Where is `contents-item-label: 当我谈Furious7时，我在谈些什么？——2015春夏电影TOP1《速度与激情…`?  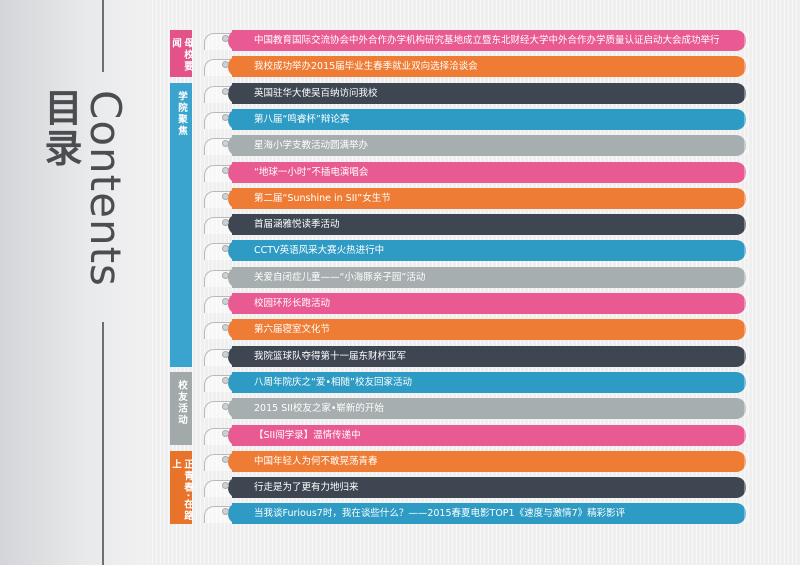
contents-item-label: 当我谈Furious7时，我在谈些什么？——2015春夏电影TOP1《速度与激情… is located at coordinates (440, 514).